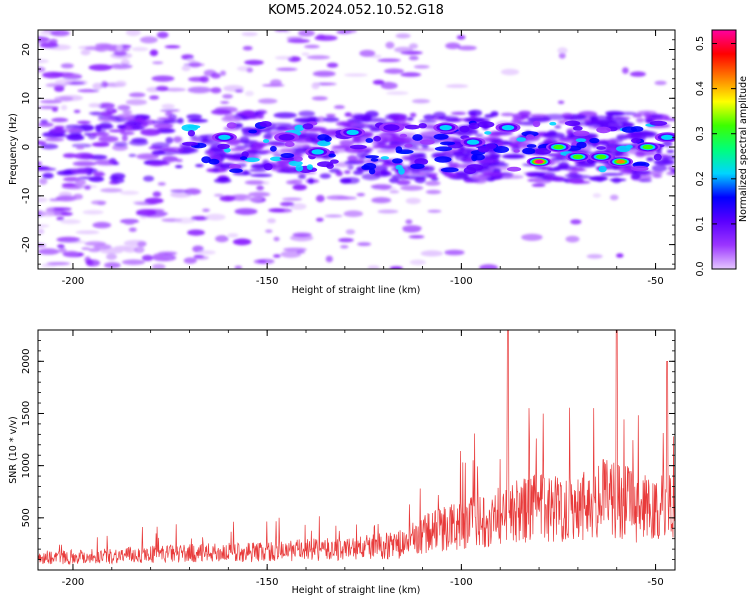 This screenshot has width=750, height=600. Describe the element at coordinates (26, 147) in the screenshot. I see `y-tick-label: 0` at that location.